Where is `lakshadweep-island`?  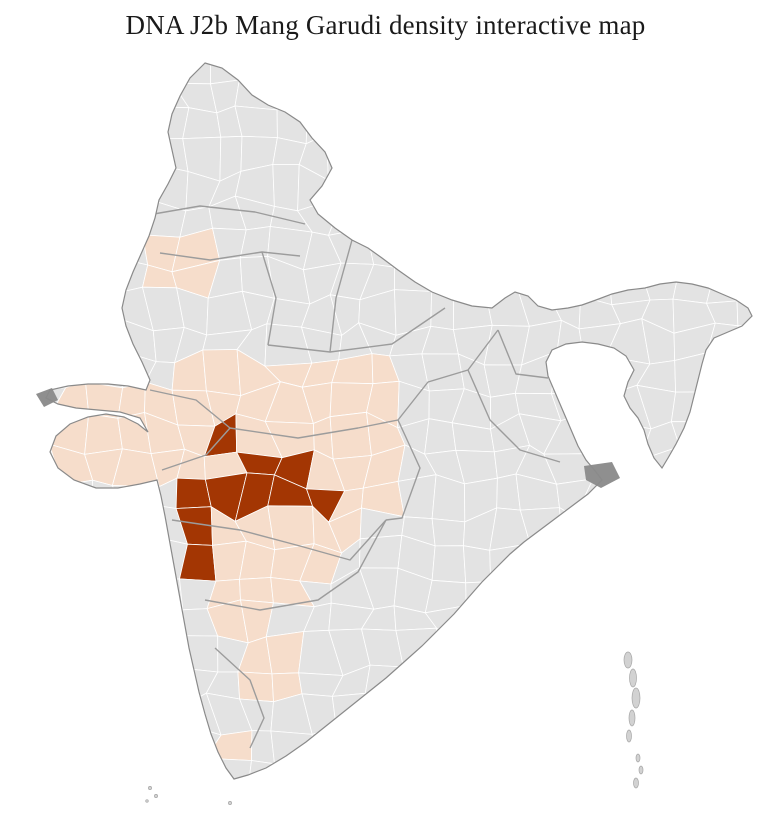
lakshadweep-island is located at coordinates (147, 801).